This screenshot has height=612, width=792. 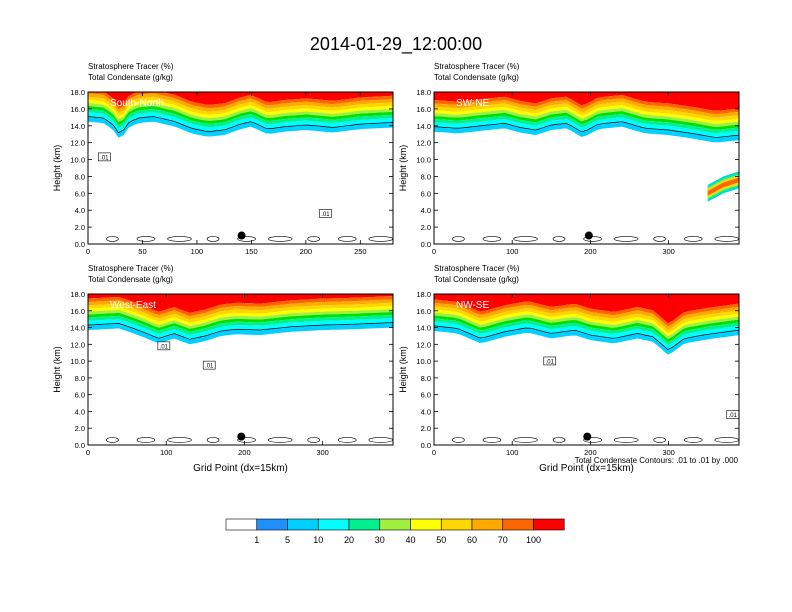 What do you see at coordinates (142, 251) in the screenshot?
I see `x-tick-label: 50` at bounding box center [142, 251].